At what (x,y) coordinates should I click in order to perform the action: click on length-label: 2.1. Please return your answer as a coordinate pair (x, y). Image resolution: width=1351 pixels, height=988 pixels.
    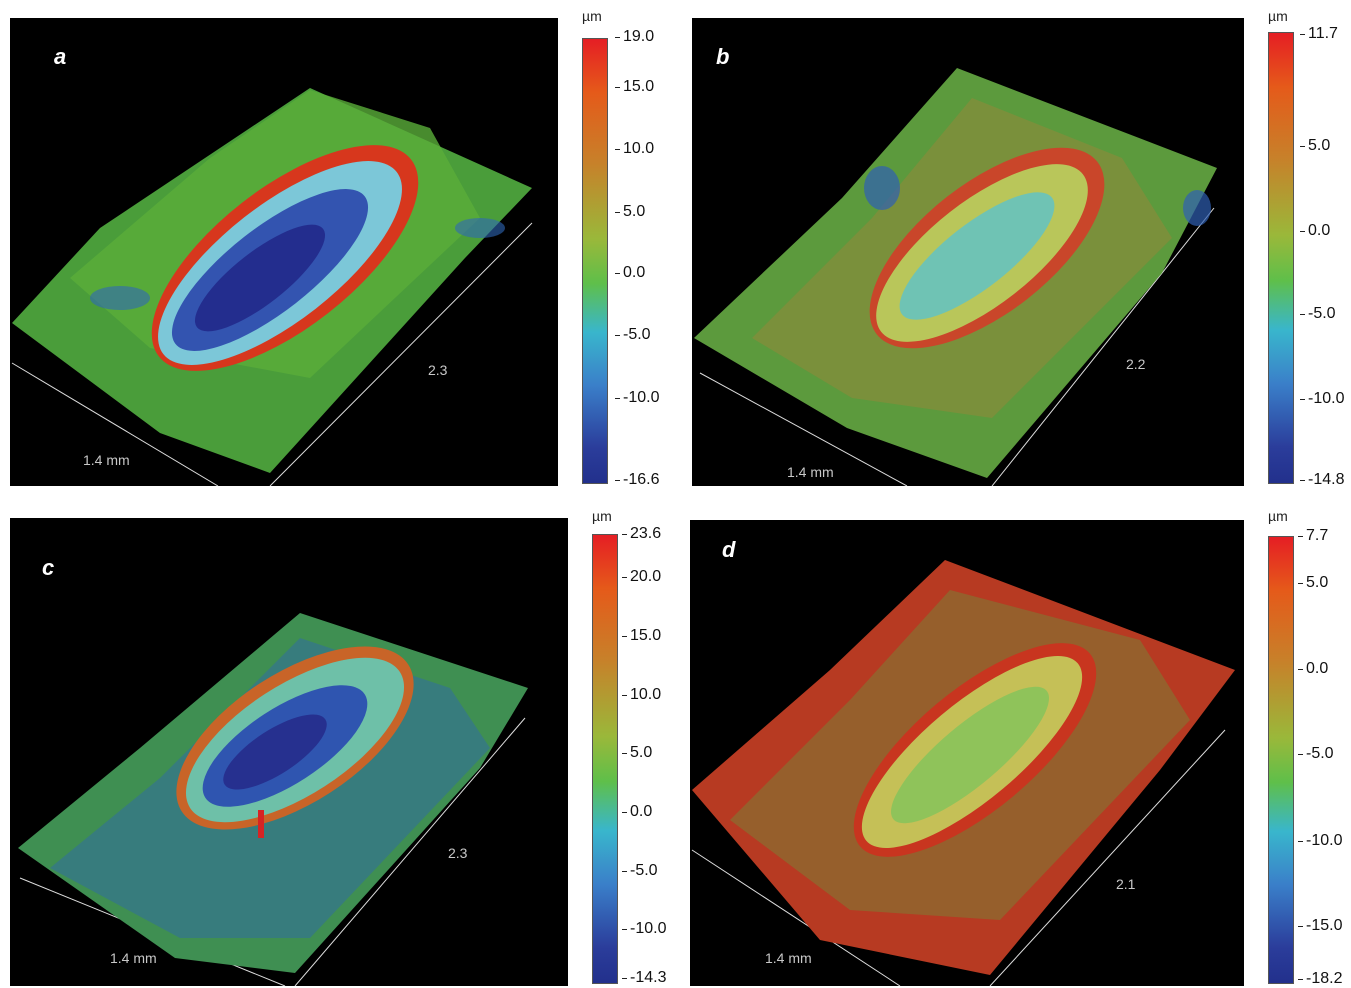
    Looking at the image, I should click on (1126, 884).